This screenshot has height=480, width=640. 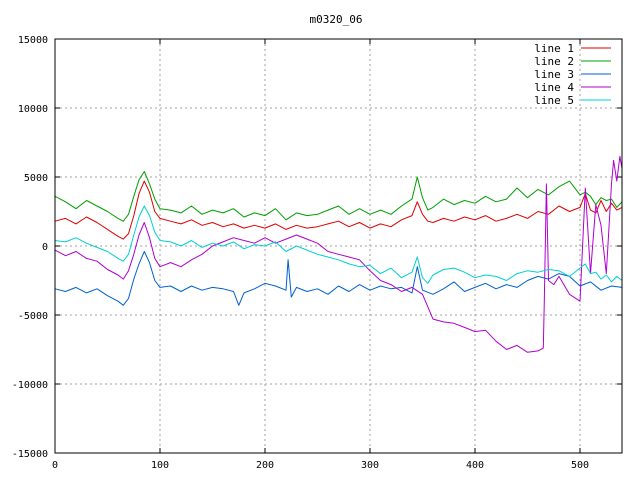 What do you see at coordinates (554, 74) in the screenshot?
I see `legend-label: line 3` at bounding box center [554, 74].